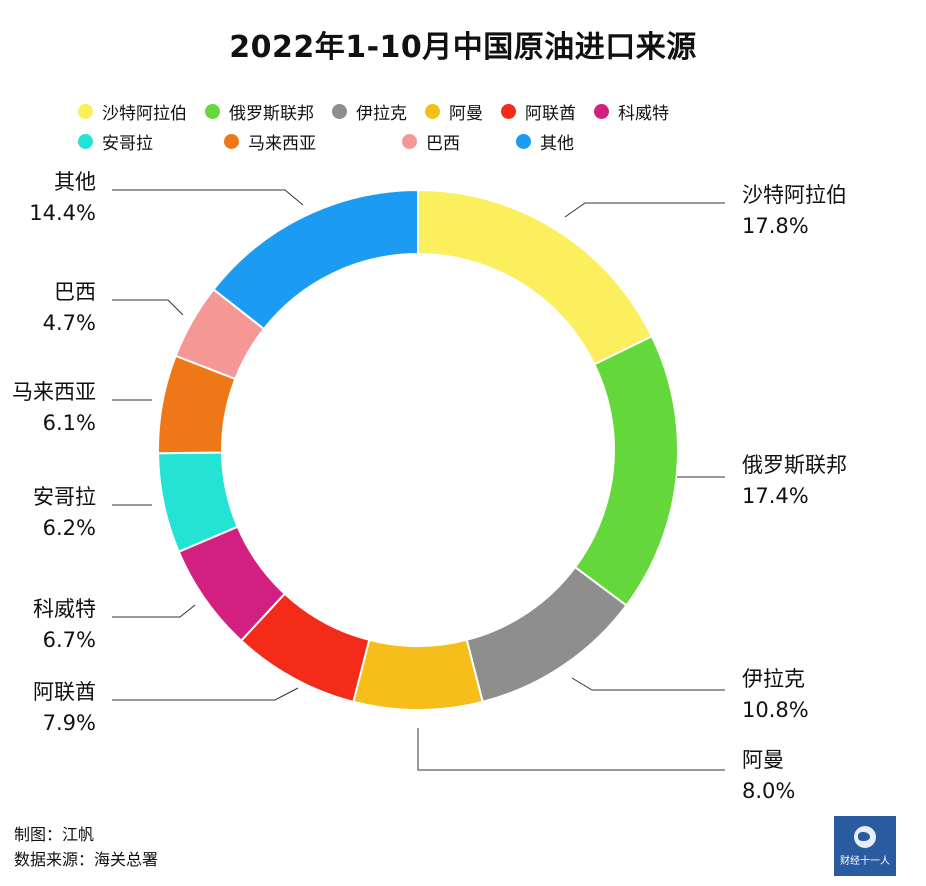 This screenshot has height=886, width=926. What do you see at coordinates (463, 47) in the screenshot?
I see `chart-title: 2022年1-10月中国原油进口来源` at bounding box center [463, 47].